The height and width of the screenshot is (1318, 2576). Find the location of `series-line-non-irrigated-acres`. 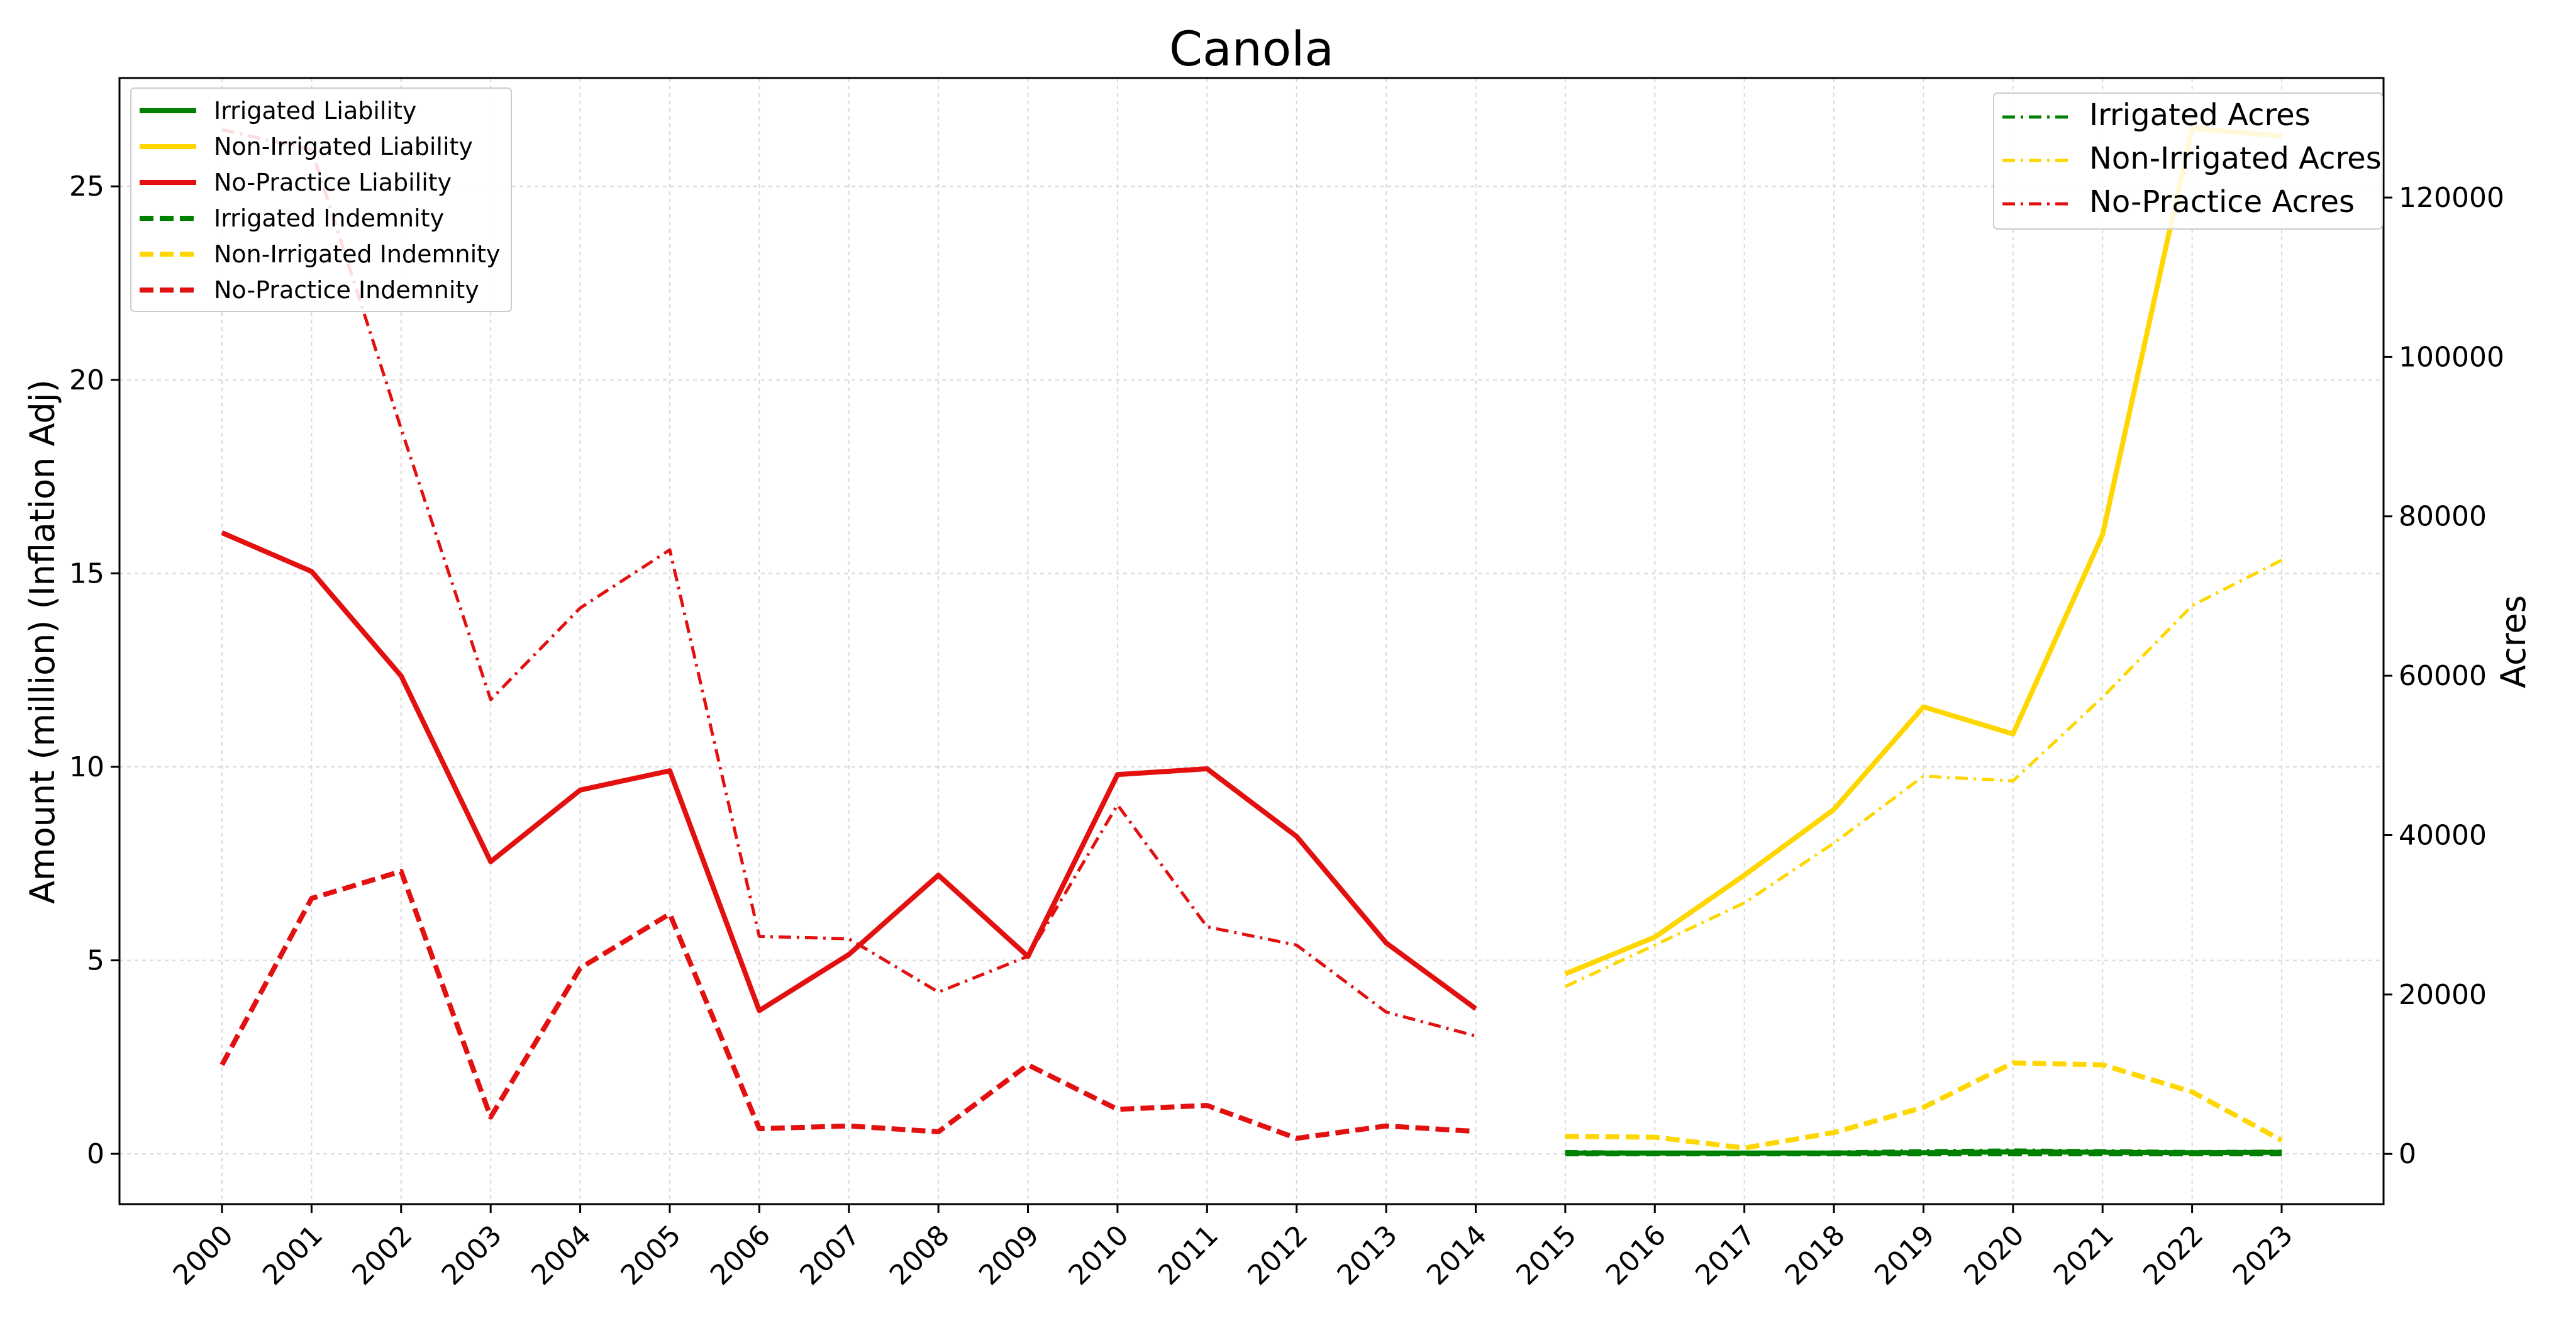

series-line-non-irrigated-acres is located at coordinates (1923, 773).